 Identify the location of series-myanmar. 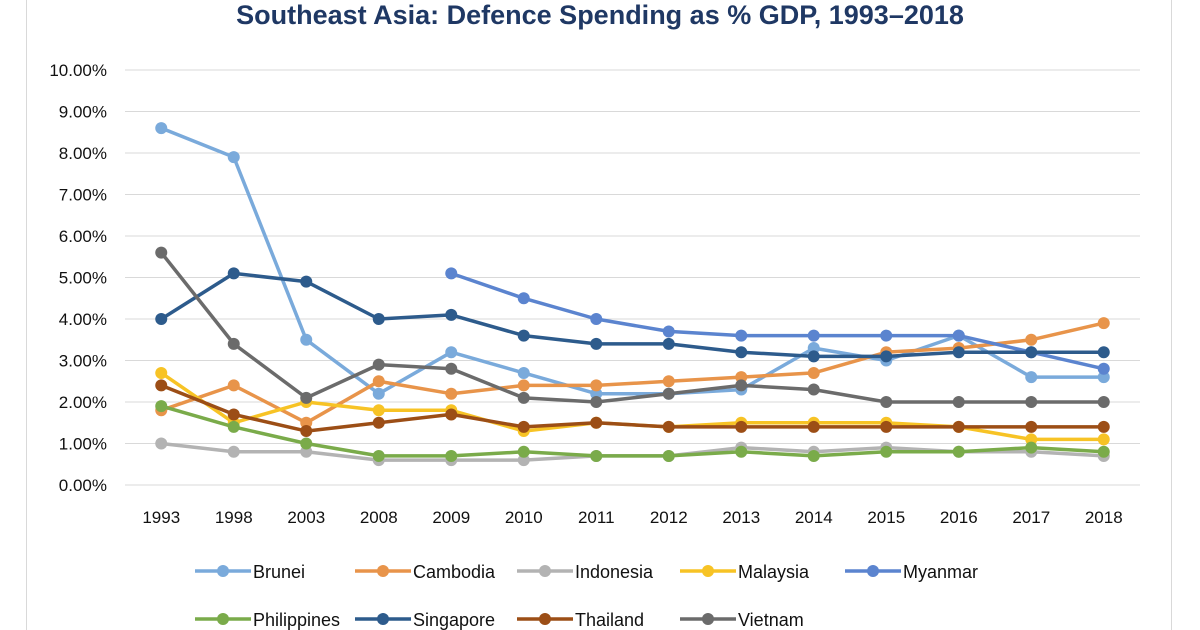
(777, 321).